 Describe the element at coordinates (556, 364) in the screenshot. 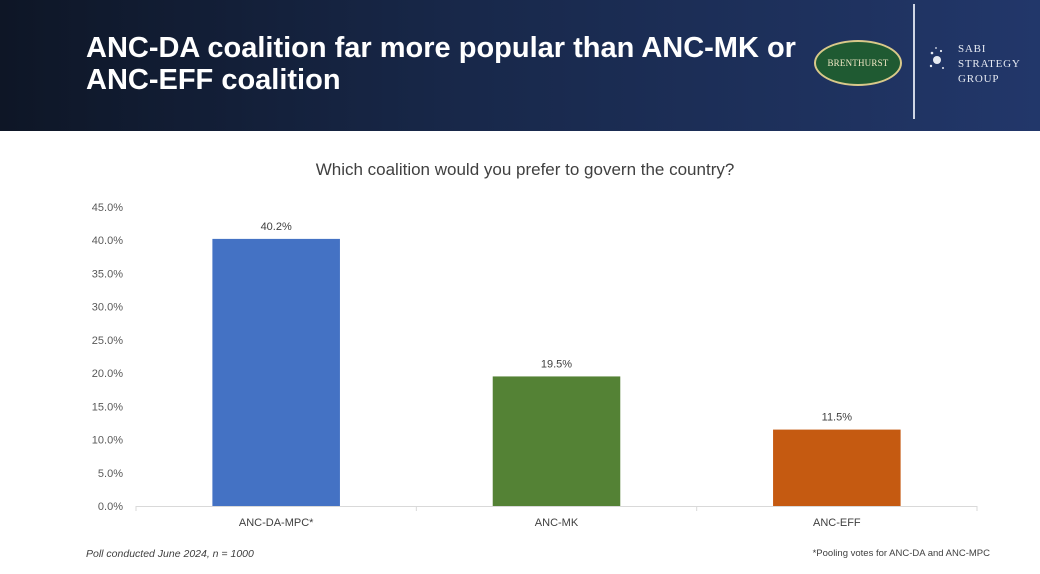

I see `data-label: 19.5%` at that location.